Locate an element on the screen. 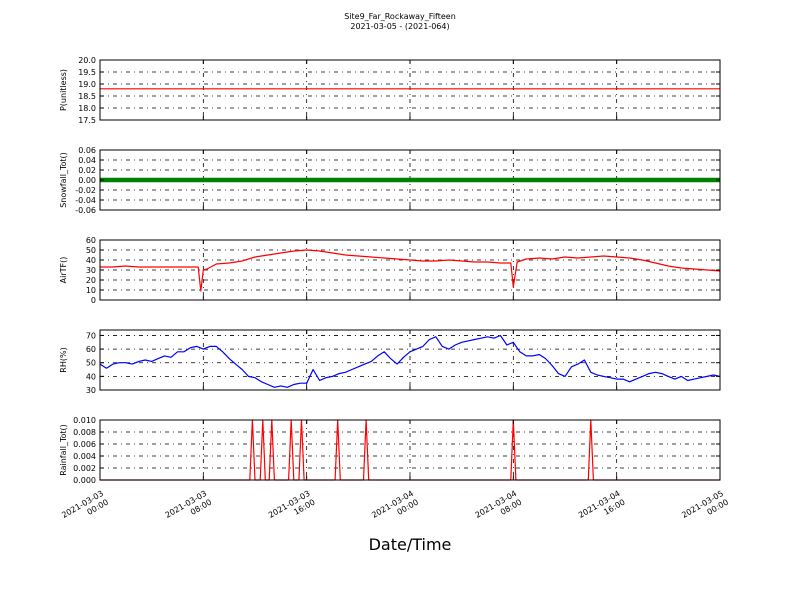 The height and width of the screenshot is (600, 800). chart-subtitle: 2021-03-05 - (2021-064) is located at coordinates (399, 26).